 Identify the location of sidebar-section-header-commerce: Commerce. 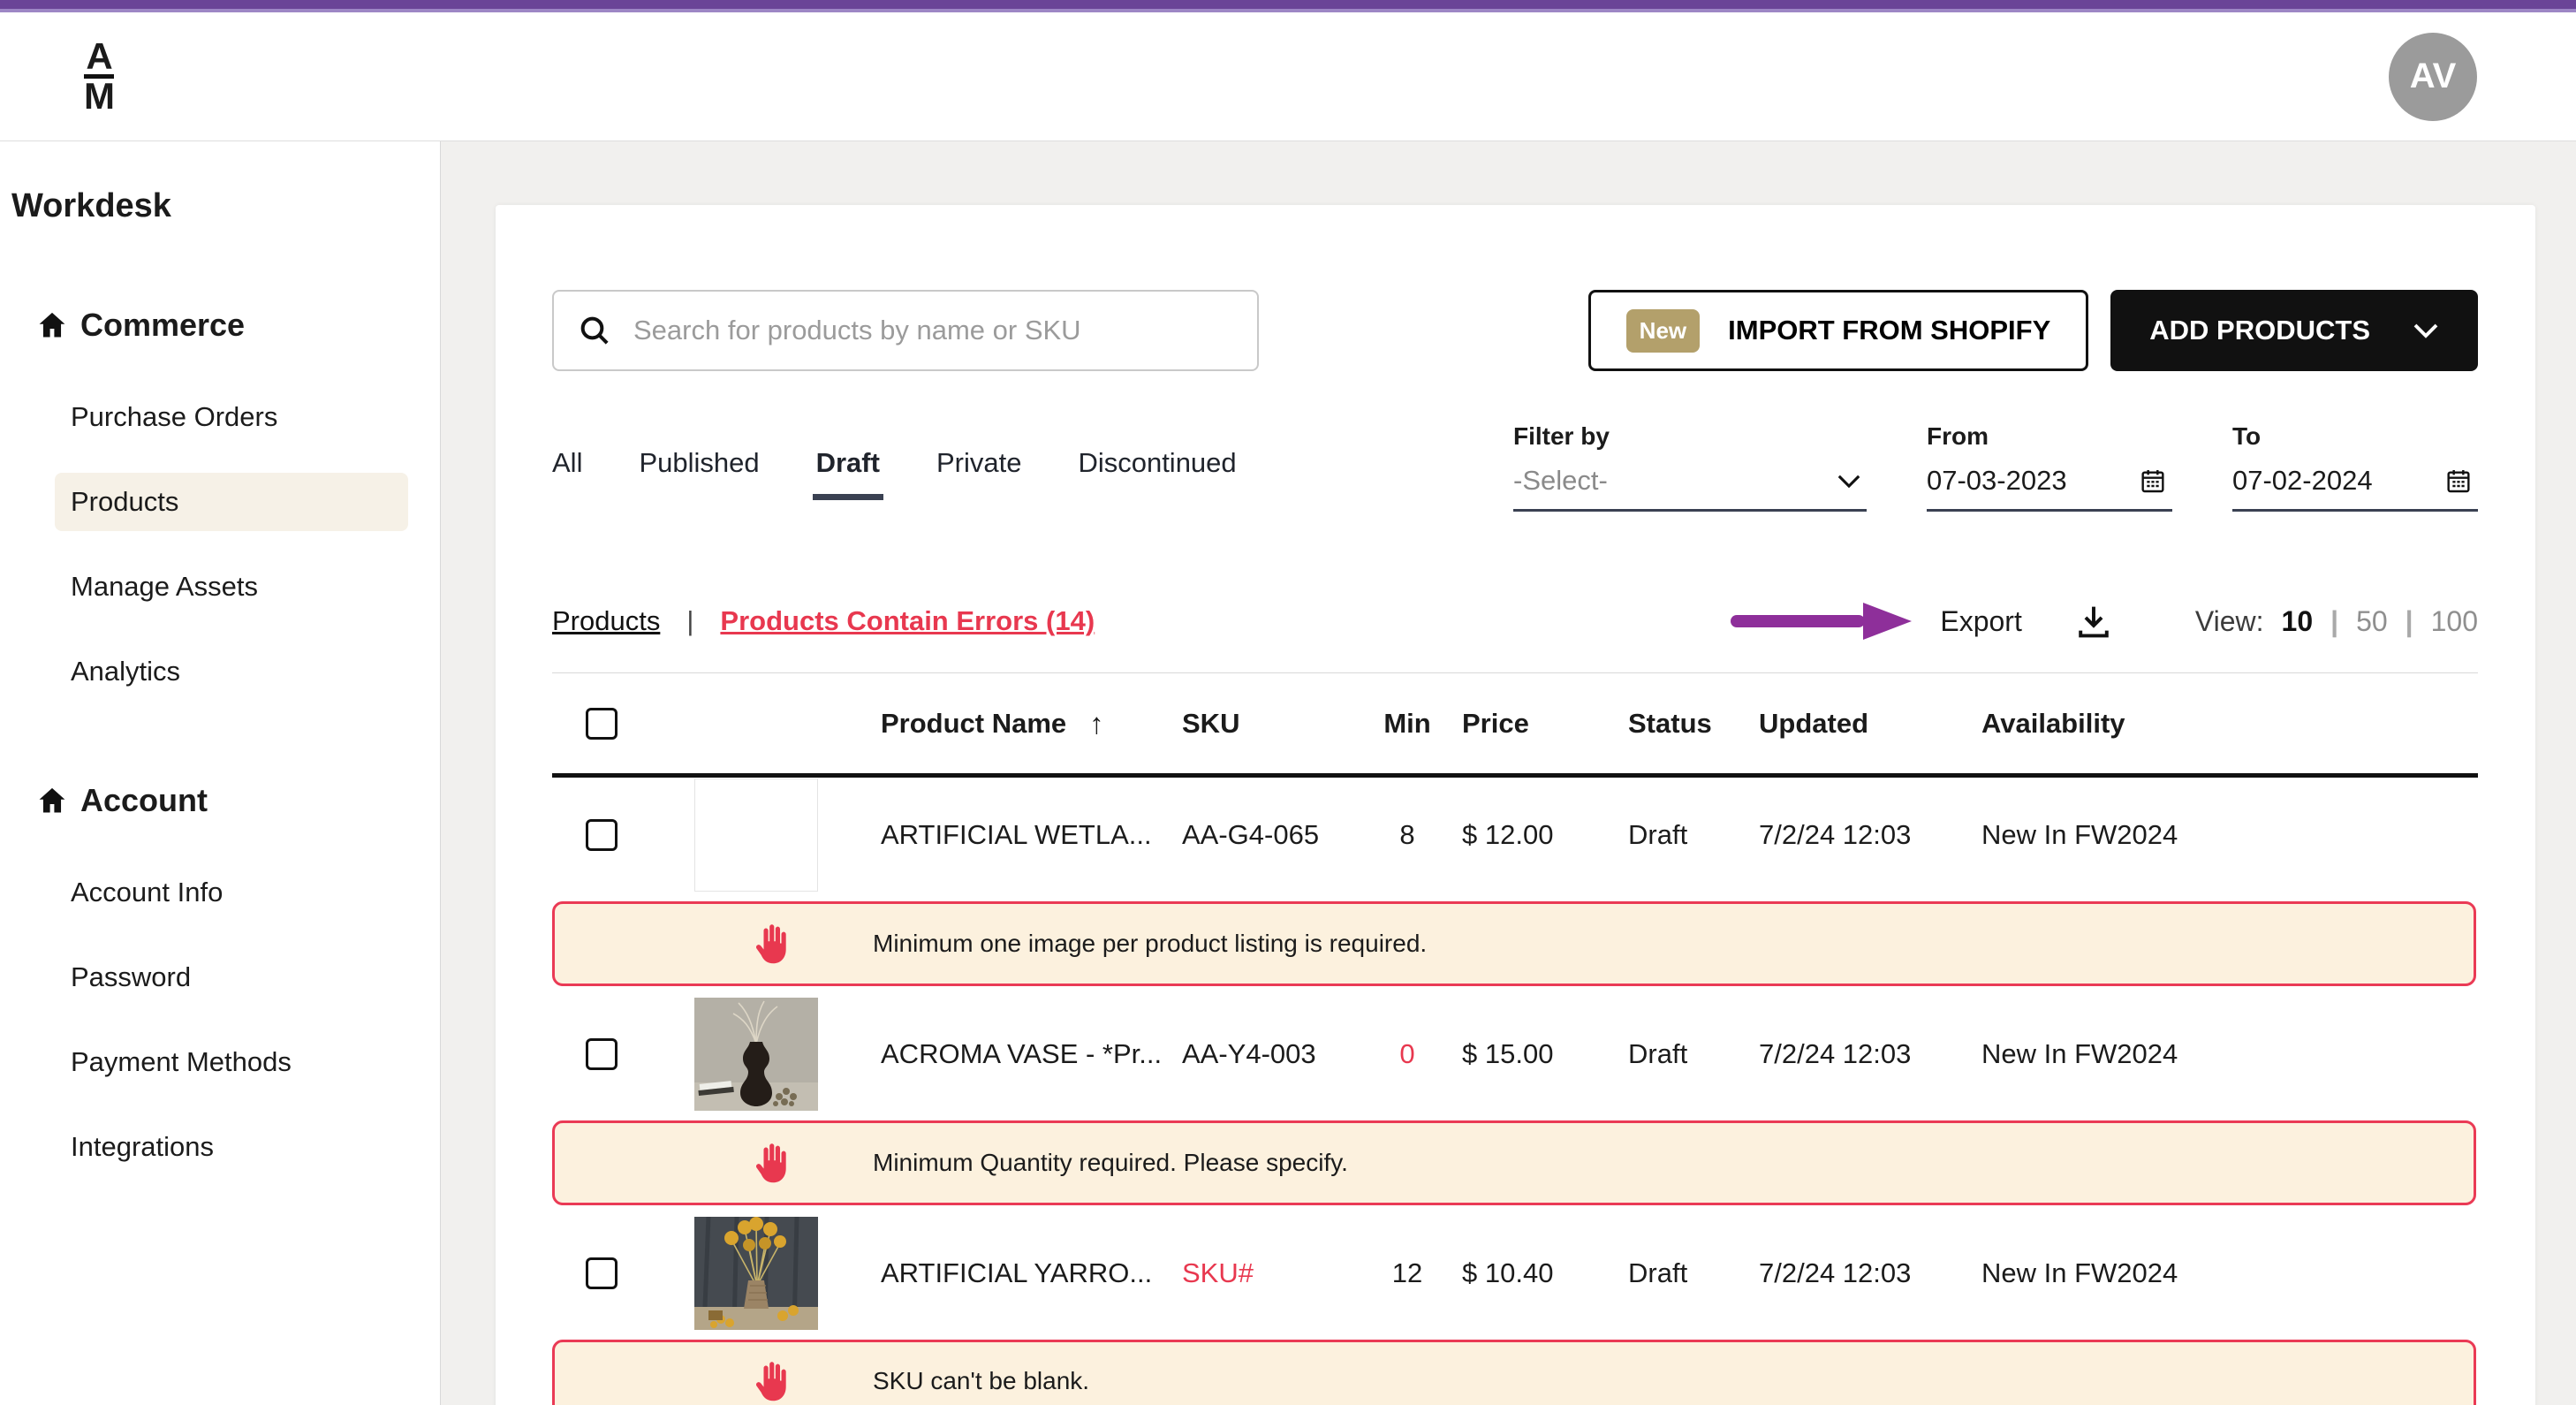
(226, 325).